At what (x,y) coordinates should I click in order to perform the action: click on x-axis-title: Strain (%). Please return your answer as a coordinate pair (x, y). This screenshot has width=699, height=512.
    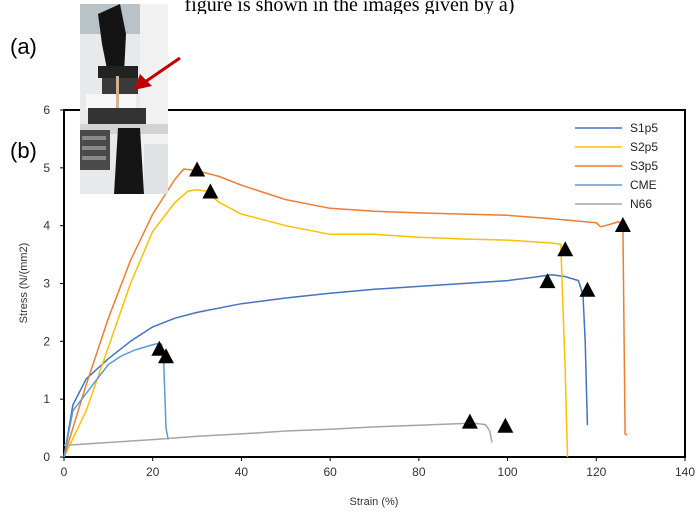
    Looking at the image, I should click on (374, 502).